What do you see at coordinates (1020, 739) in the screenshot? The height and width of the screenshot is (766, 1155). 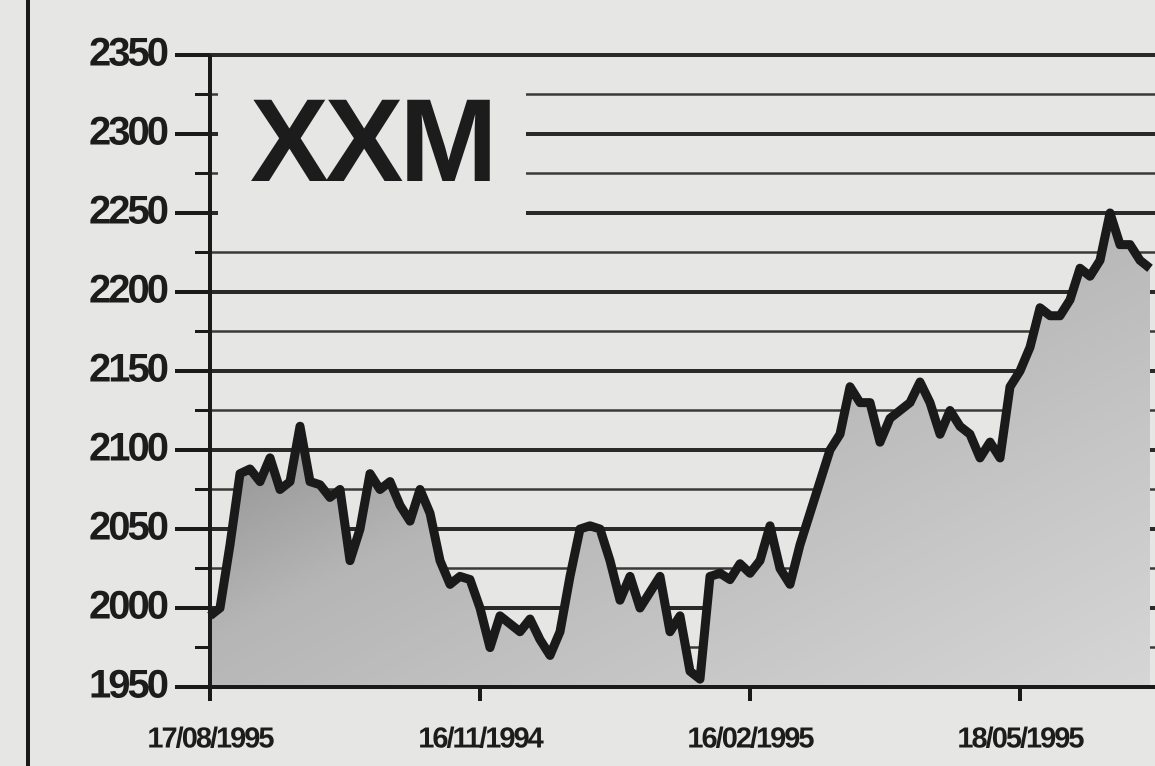 I see `x-tick-label: 18/05/1995` at bounding box center [1020, 739].